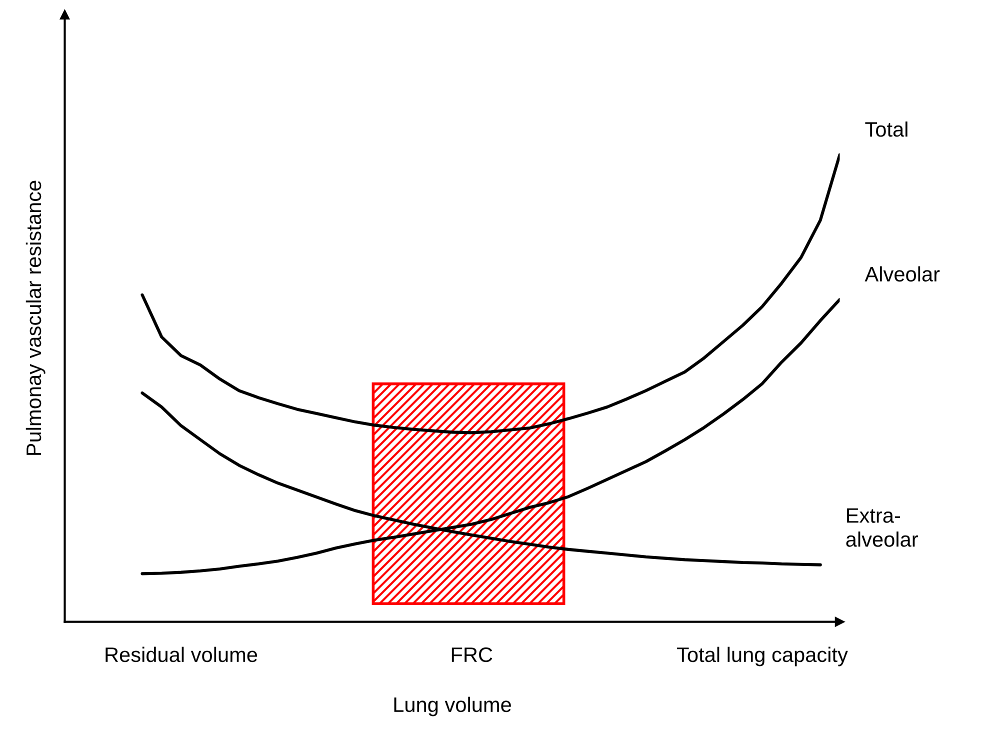 The width and height of the screenshot is (981, 735). What do you see at coordinates (886, 129) in the screenshot?
I see `series-label: Total` at bounding box center [886, 129].